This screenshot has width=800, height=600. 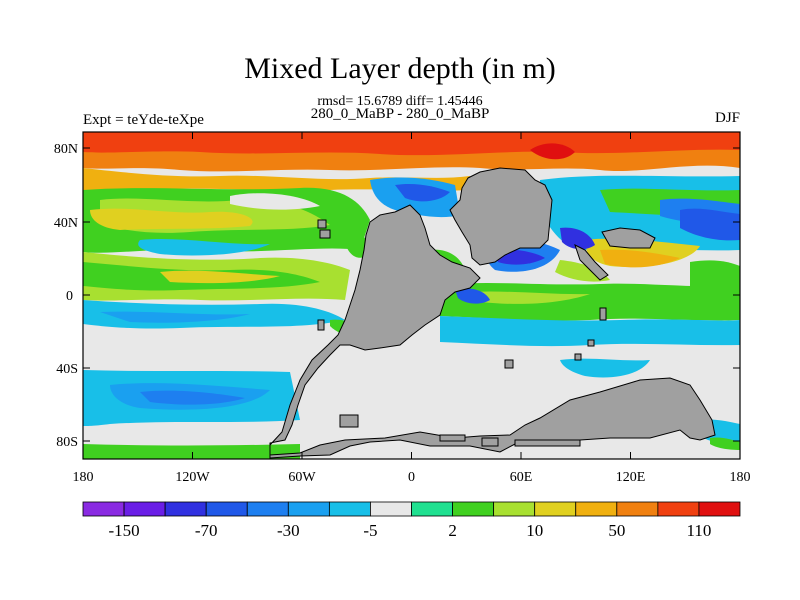 I want to click on lat-tick-label: 80N, so click(x=66, y=149).